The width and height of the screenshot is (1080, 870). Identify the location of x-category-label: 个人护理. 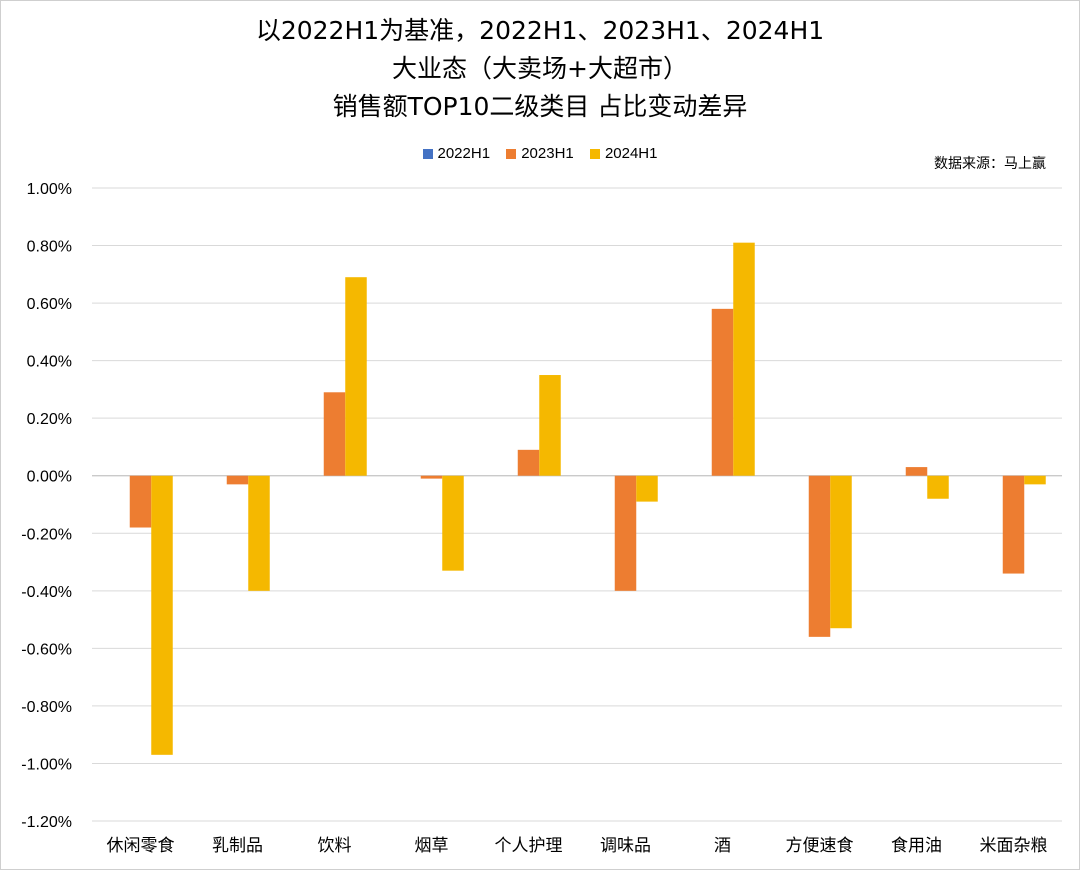
(529, 846).